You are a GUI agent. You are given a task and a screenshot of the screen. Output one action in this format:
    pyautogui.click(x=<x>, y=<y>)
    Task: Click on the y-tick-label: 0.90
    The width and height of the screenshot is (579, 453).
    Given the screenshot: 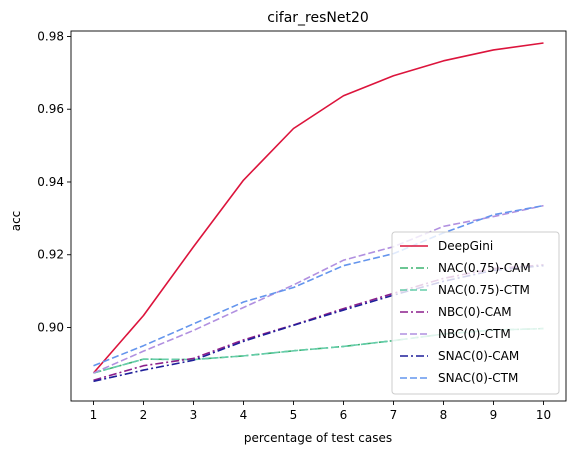 What is the action you would take?
    pyautogui.click(x=50, y=328)
    